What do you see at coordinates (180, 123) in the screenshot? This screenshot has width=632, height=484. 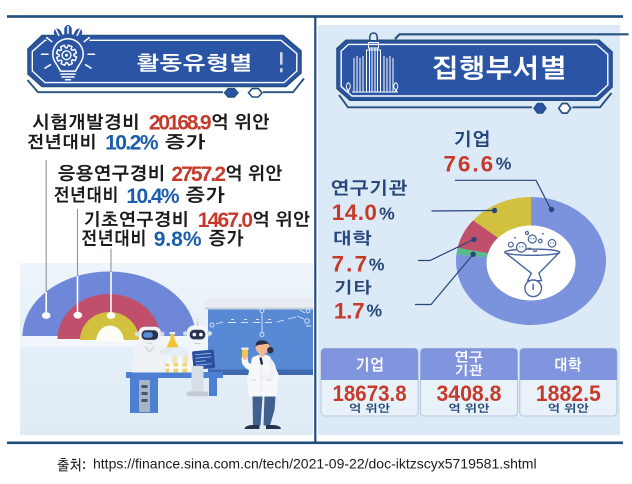 I see `svg-text: 20168.9` at bounding box center [180, 123].